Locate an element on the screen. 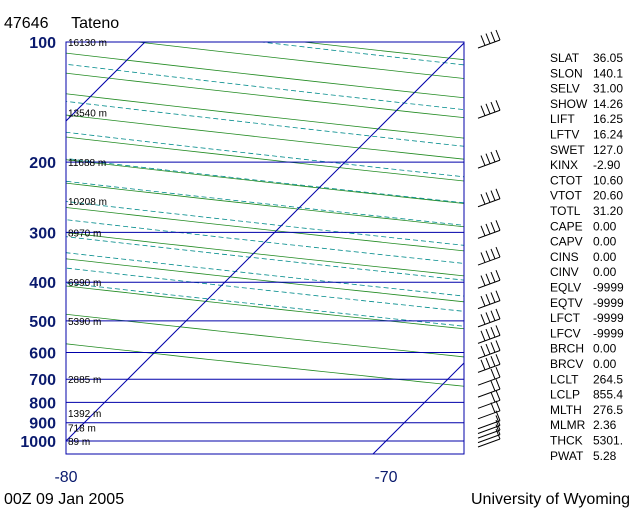 The height and width of the screenshot is (512, 640). height-label: 8970 m is located at coordinates (84, 233).